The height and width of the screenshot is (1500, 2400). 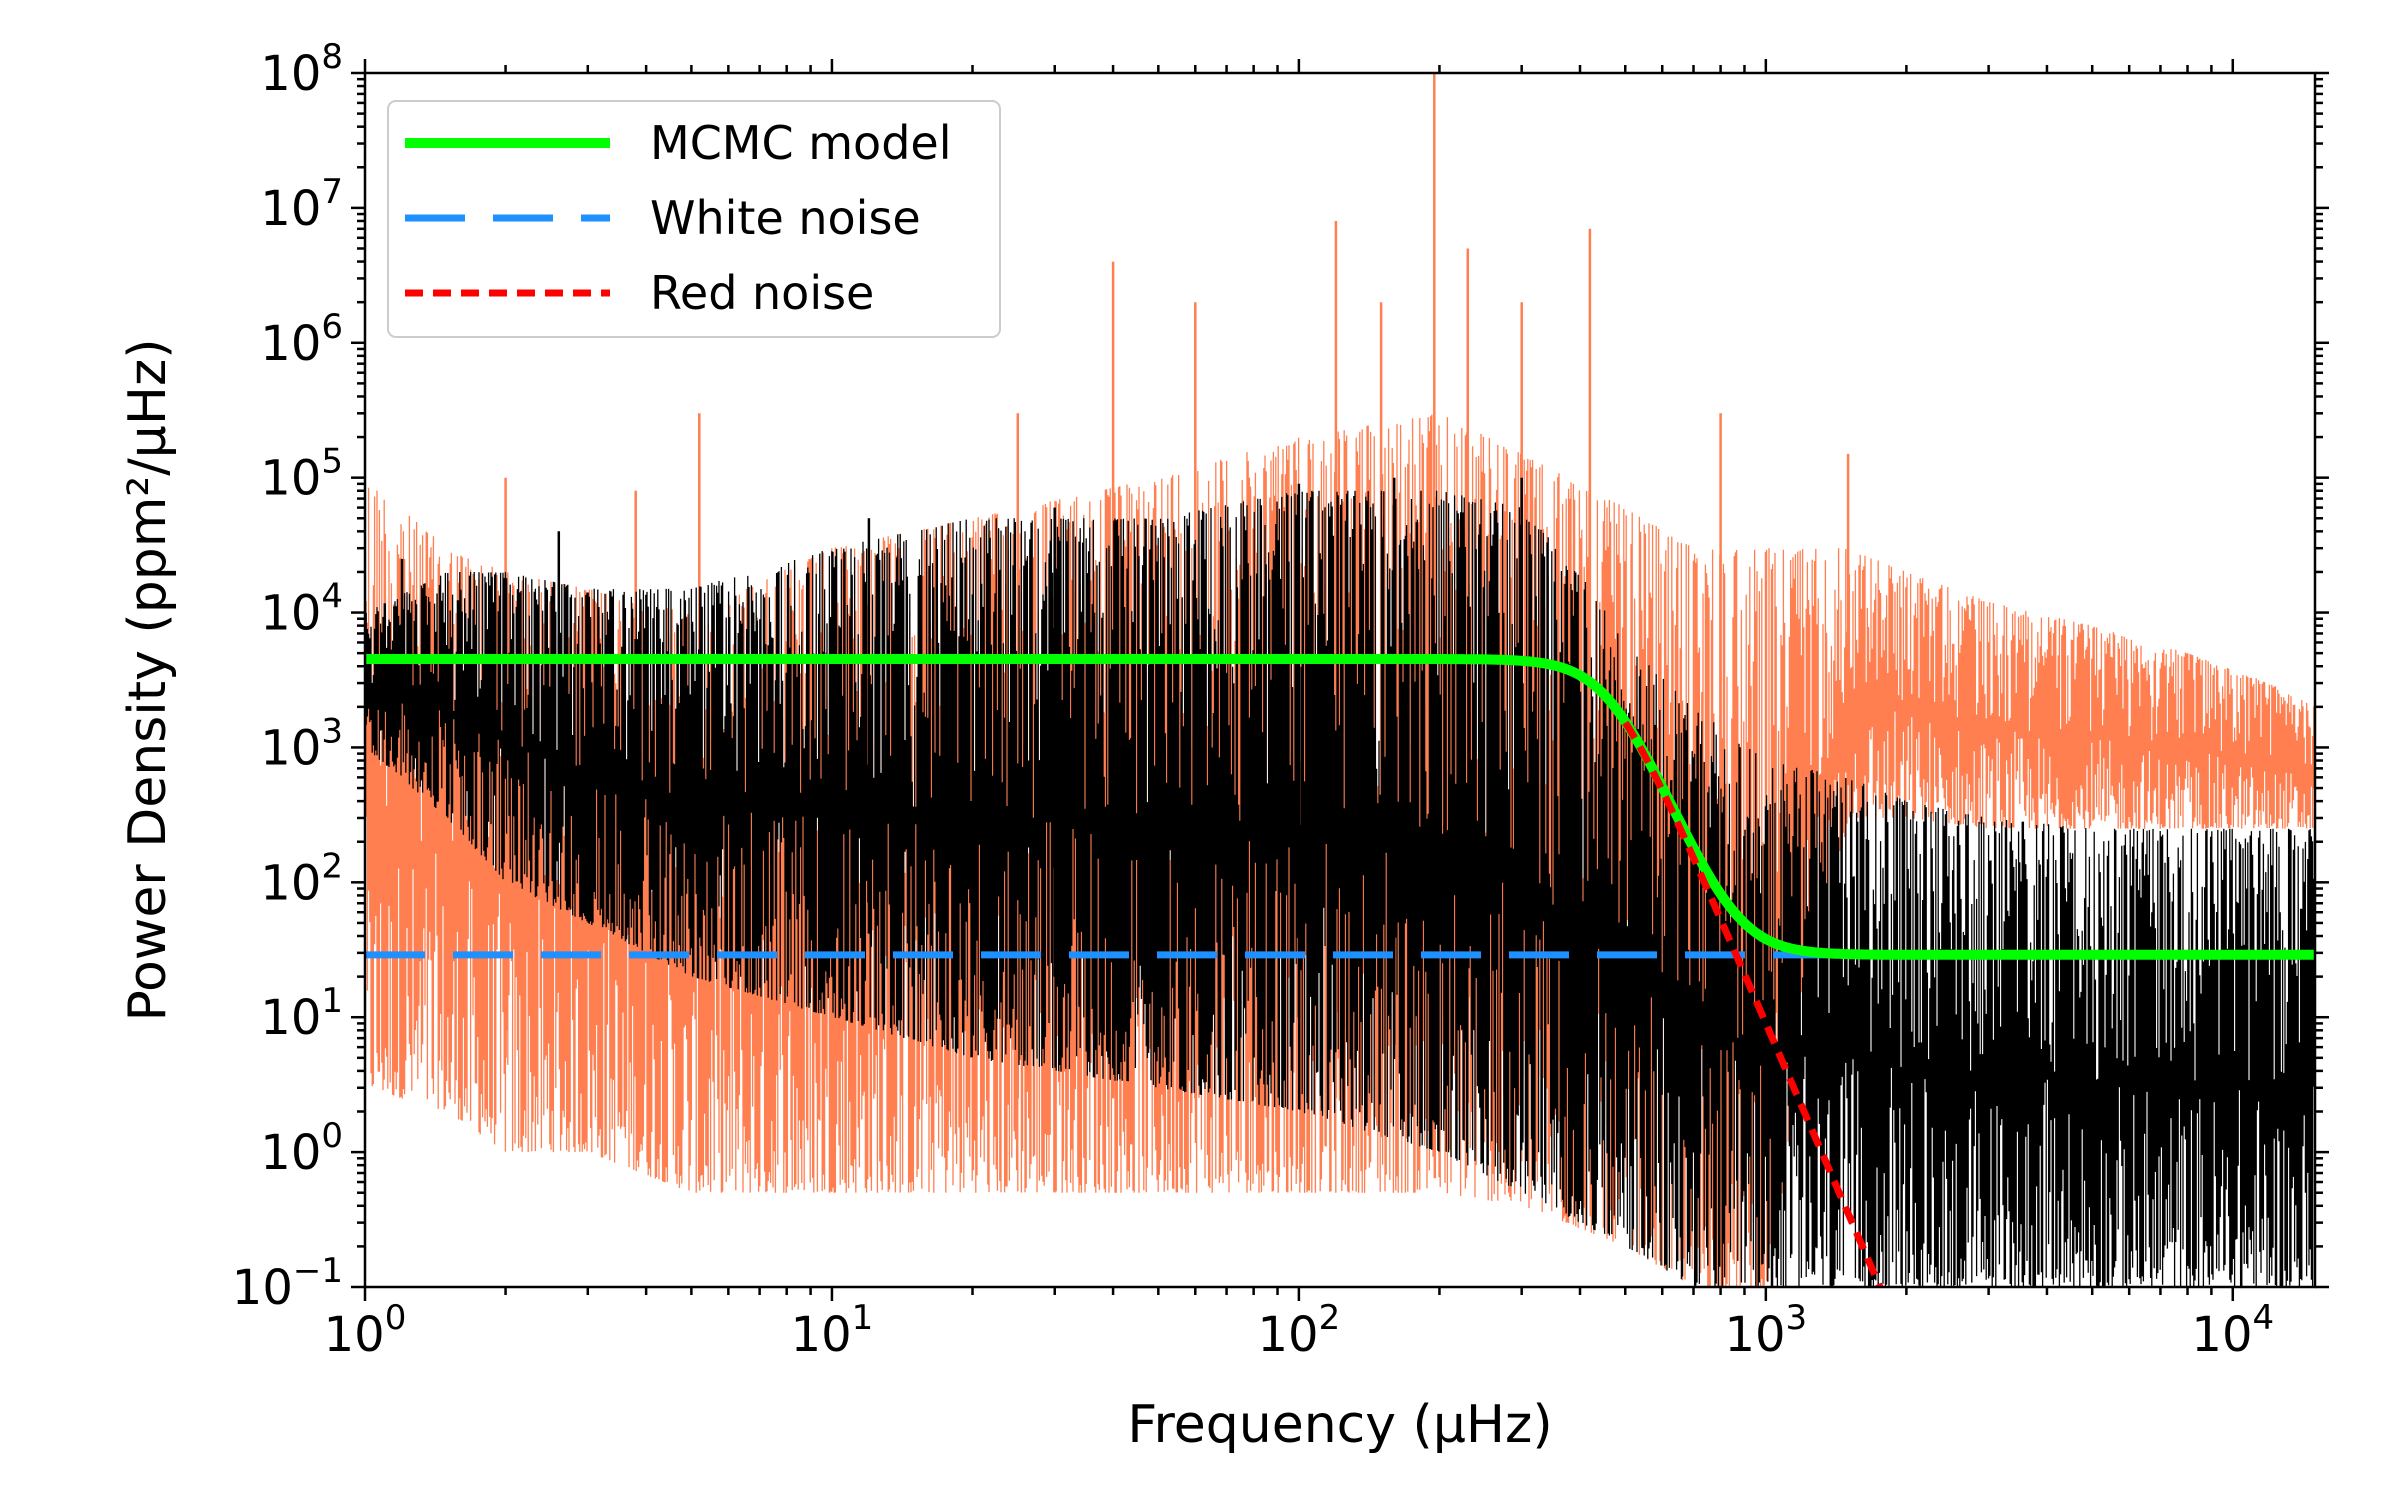 I want to click on legend-label-1: White noise, so click(x=785, y=218).